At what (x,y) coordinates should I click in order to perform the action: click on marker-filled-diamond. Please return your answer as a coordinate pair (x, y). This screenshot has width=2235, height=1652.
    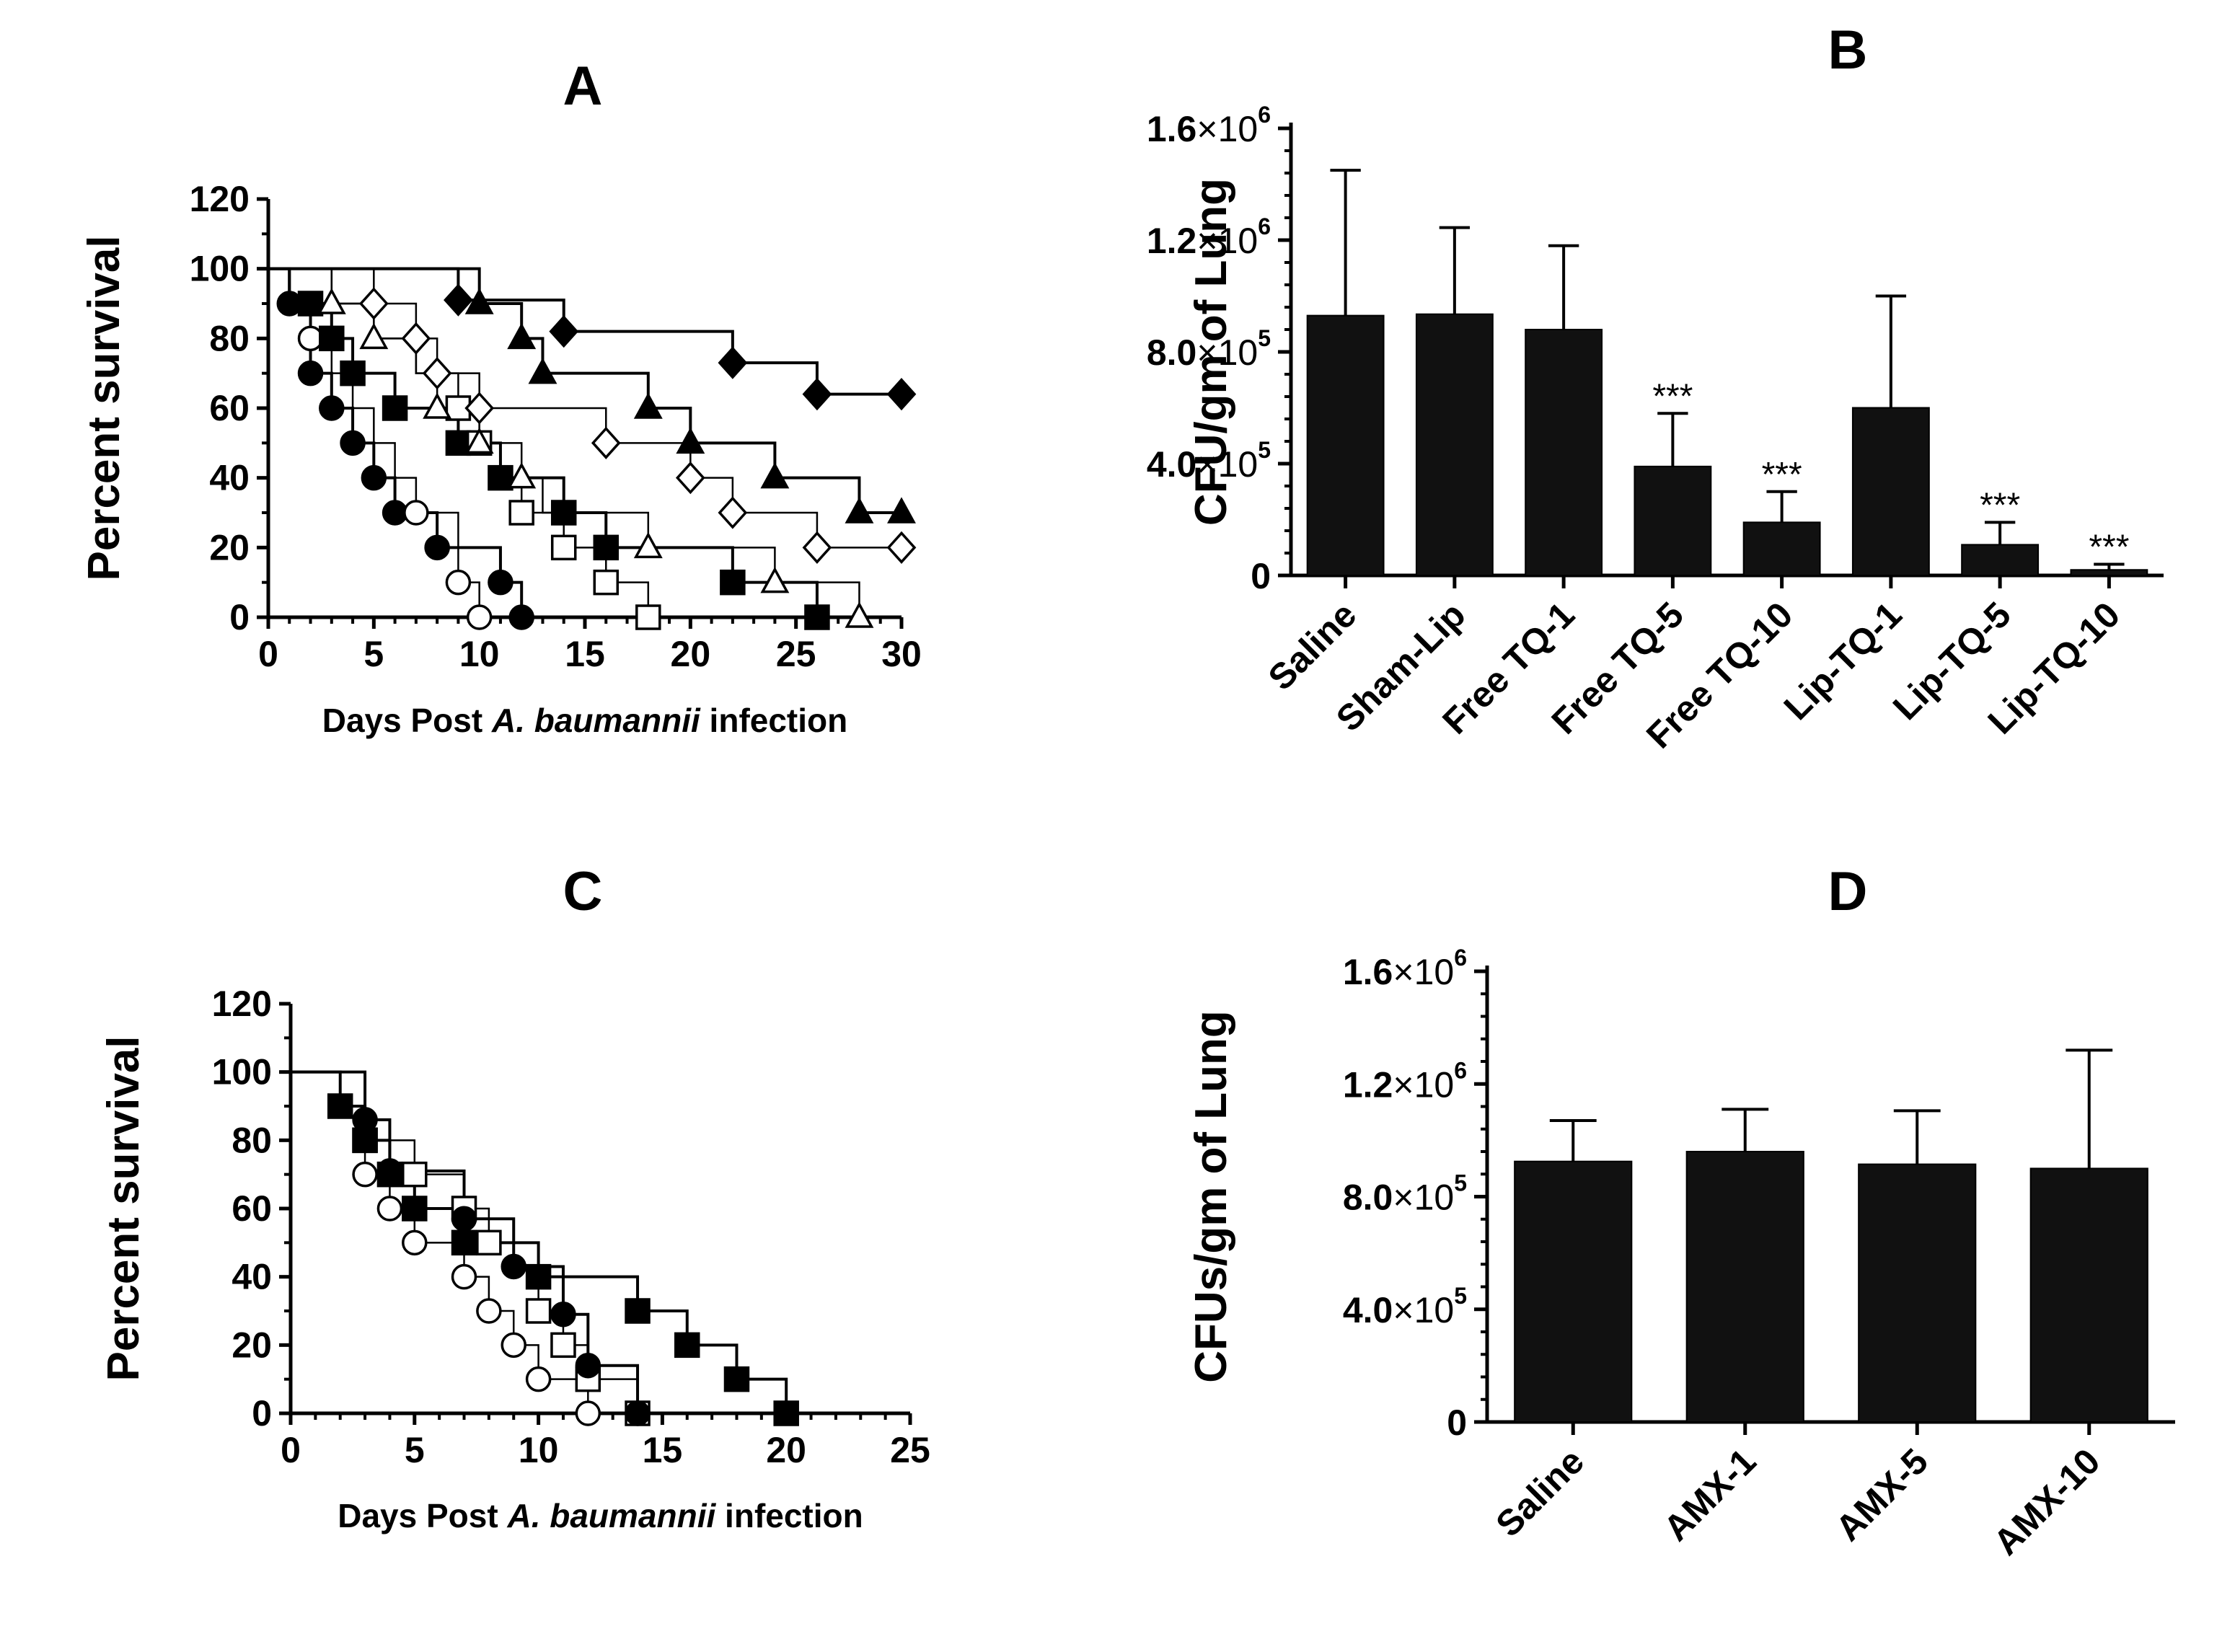
    Looking at the image, I should click on (817, 395).